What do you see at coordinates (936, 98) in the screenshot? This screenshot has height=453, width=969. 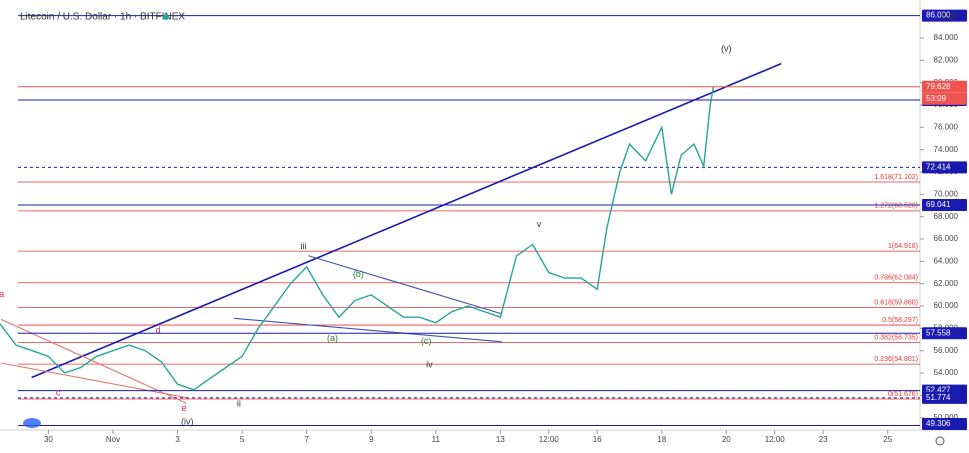 I see `countdown: 53:09` at bounding box center [936, 98].